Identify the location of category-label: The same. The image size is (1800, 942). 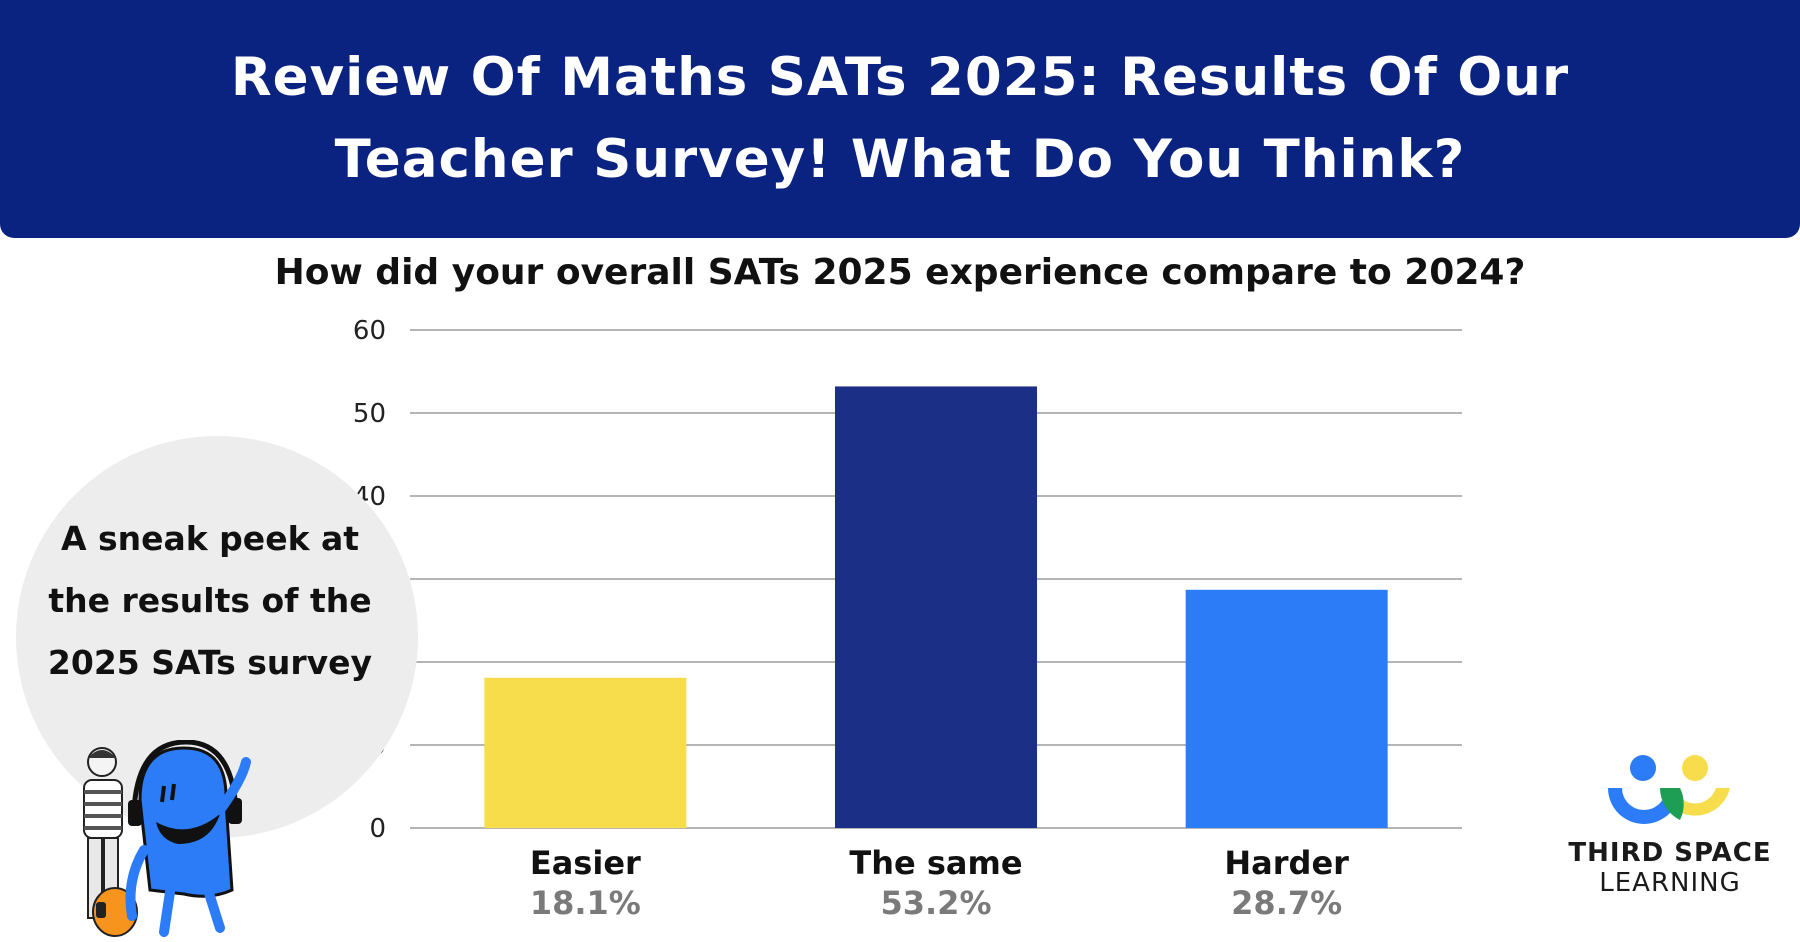
(935, 863).